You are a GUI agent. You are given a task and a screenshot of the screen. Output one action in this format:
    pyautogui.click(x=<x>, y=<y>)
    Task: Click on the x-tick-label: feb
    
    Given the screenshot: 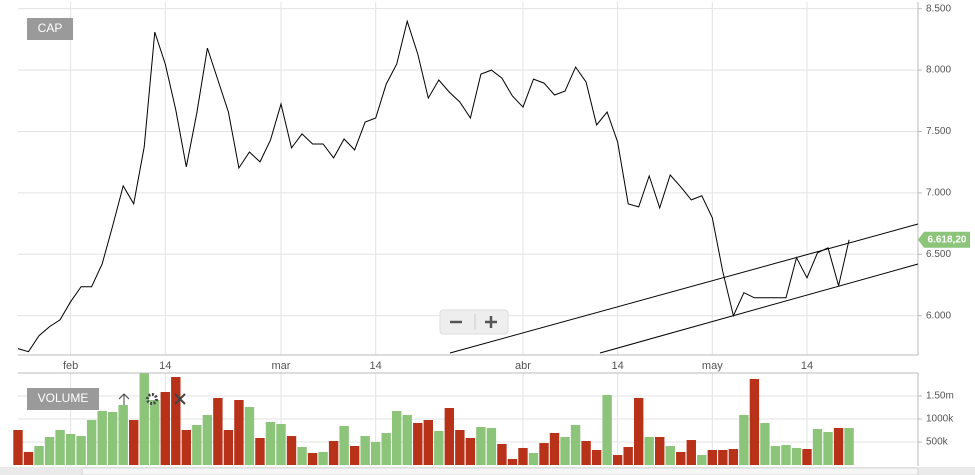 What is the action you would take?
    pyautogui.click(x=70, y=366)
    